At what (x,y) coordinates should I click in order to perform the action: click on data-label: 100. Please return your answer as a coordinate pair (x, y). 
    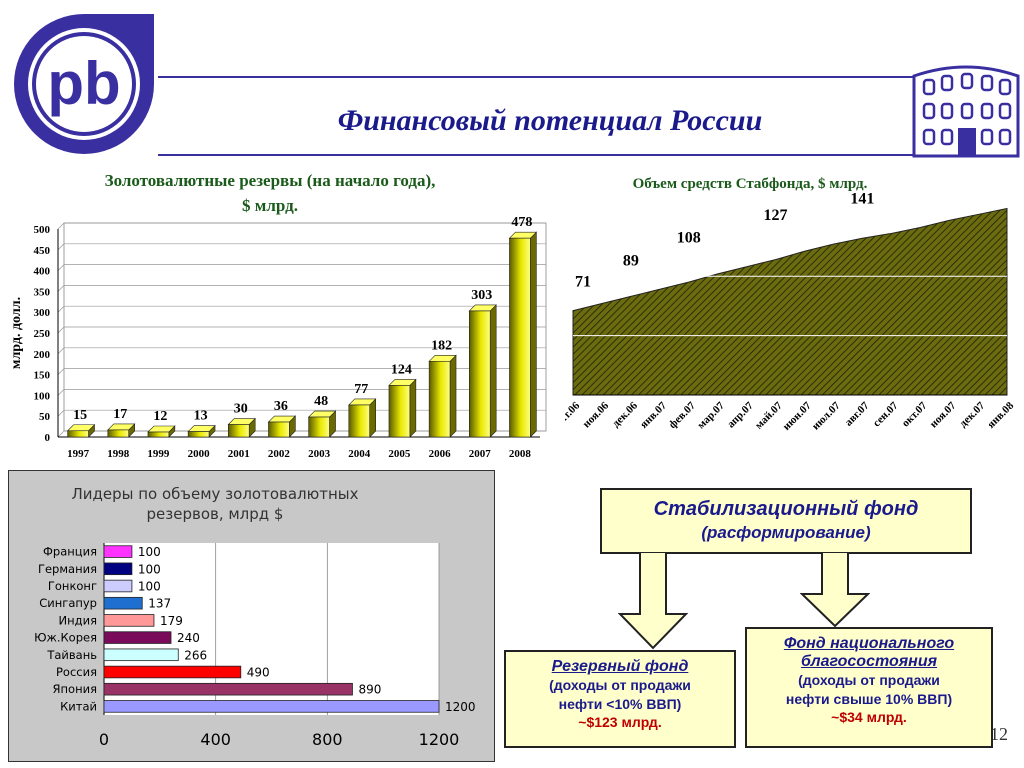
    Looking at the image, I should click on (149, 569).